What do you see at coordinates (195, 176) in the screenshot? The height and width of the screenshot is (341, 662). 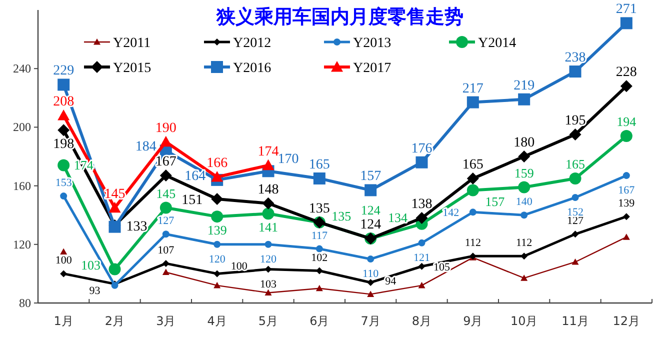 I see `data-label: 164` at bounding box center [195, 176].